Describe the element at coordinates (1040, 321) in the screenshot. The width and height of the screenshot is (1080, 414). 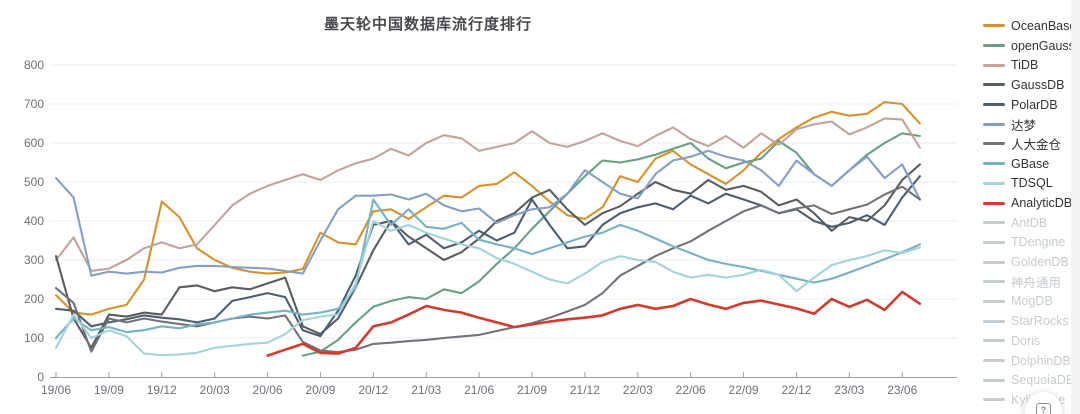
I see `legend-label: StarRocks` at that location.